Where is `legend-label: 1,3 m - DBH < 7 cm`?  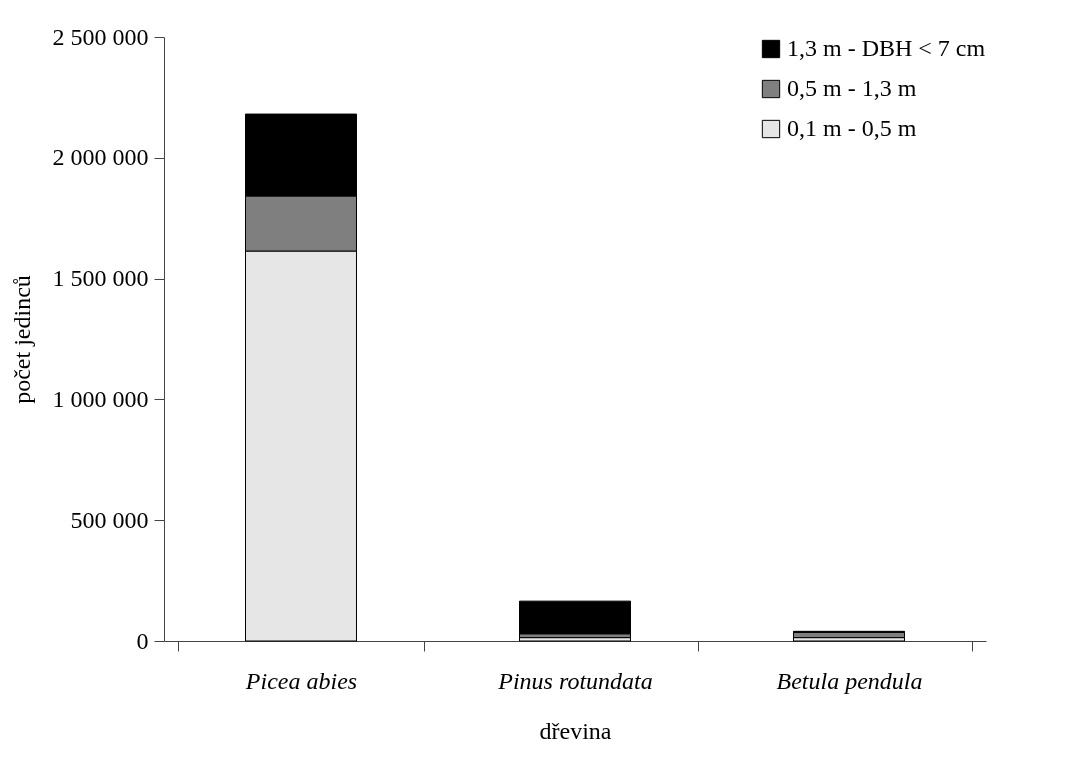
legend-label: 1,3 m - DBH < 7 cm is located at coordinates (886, 48).